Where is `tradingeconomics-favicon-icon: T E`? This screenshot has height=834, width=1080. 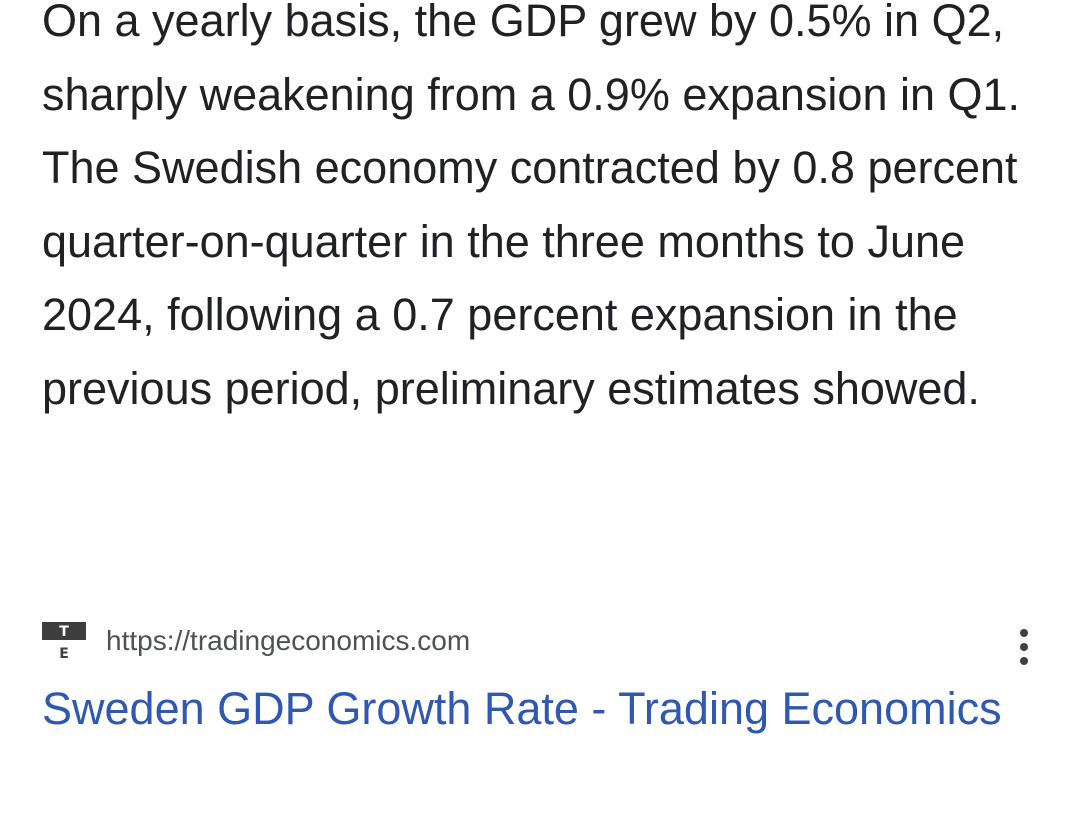 tradingeconomics-favicon-icon: T E is located at coordinates (64, 642).